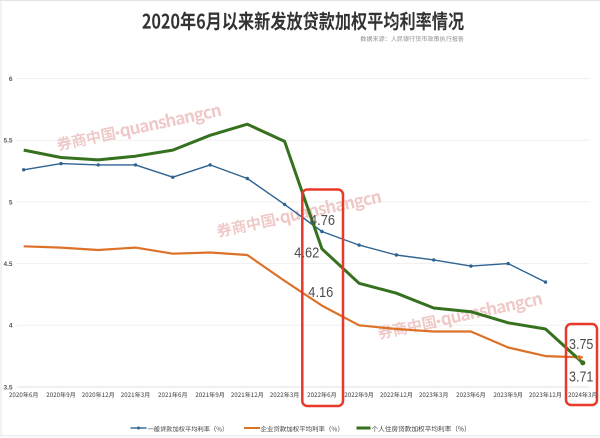 Image resolution: width=600 pixels, height=438 pixels. What do you see at coordinates (11, 326) in the screenshot?
I see `svg-text: 4` at bounding box center [11, 326].